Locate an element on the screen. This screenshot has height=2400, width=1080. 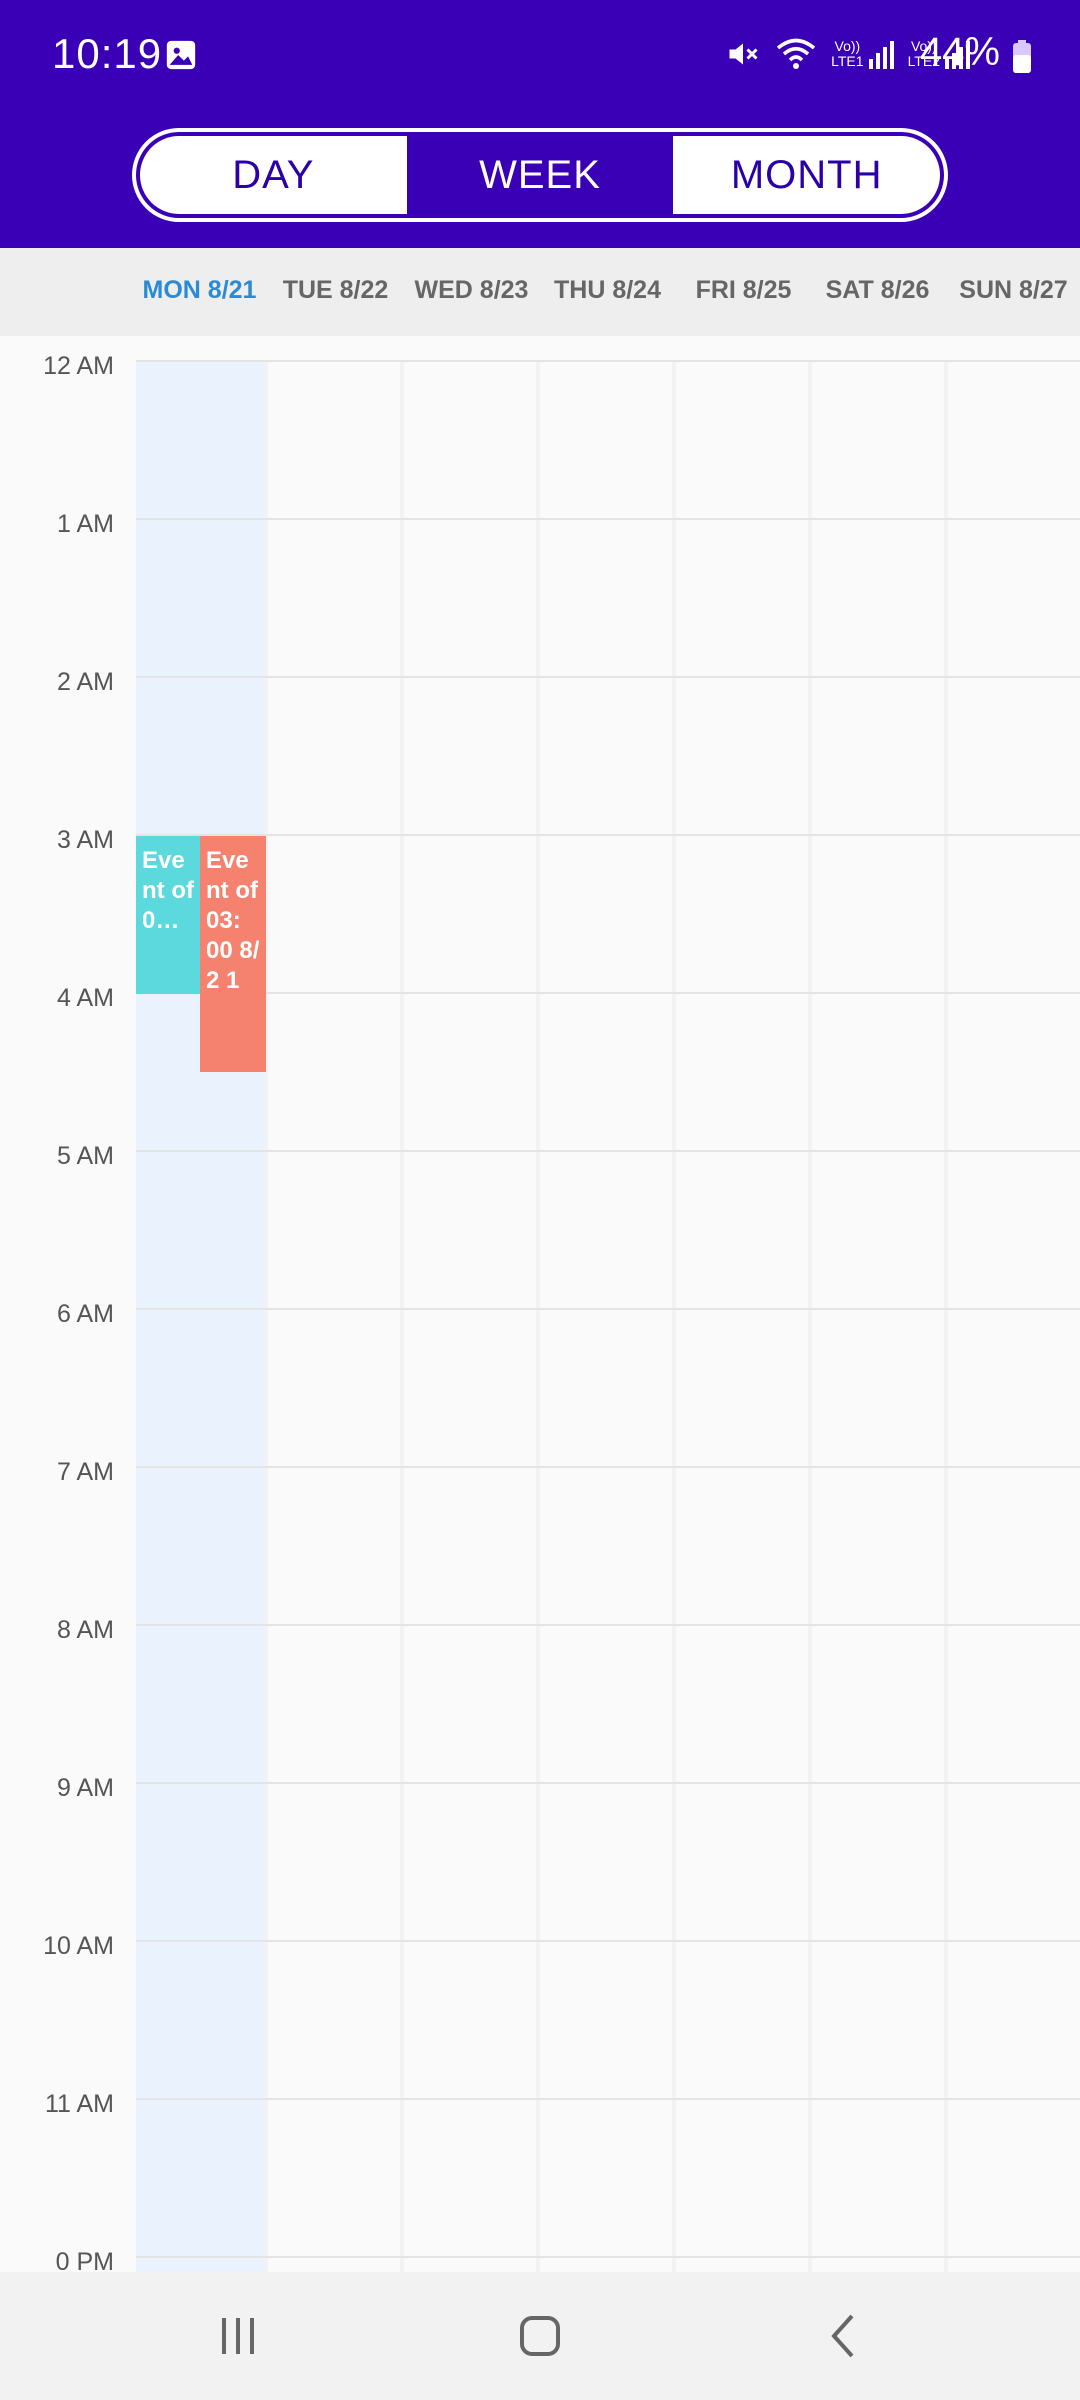
battery-percent: 44% is located at coordinates (959, 52).